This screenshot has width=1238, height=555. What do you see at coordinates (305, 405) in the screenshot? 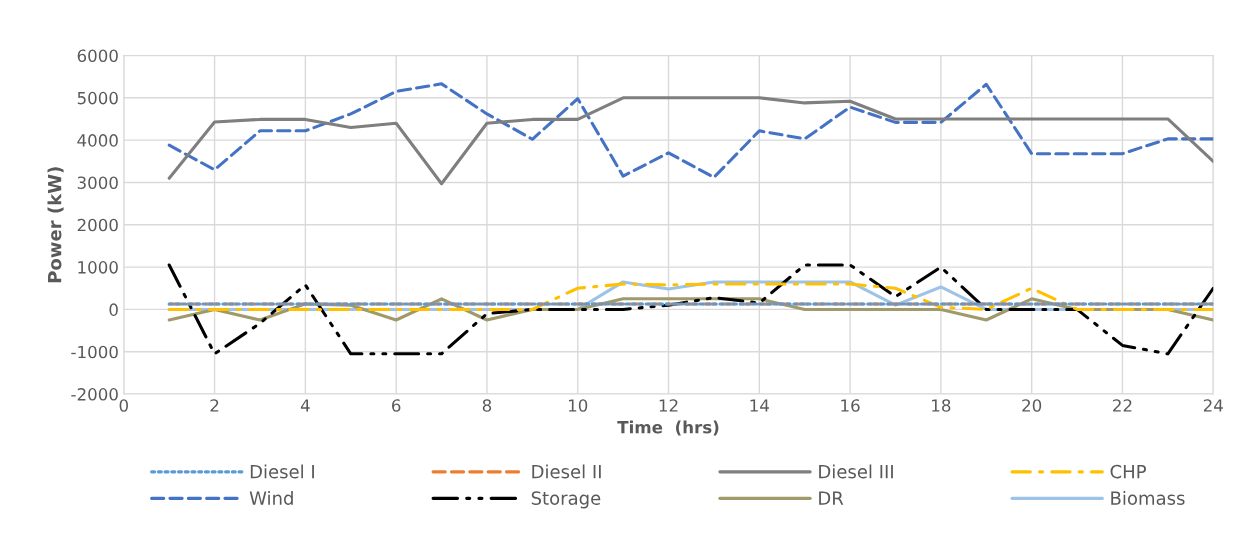
I see `x-tick-label: 4` at bounding box center [305, 405].